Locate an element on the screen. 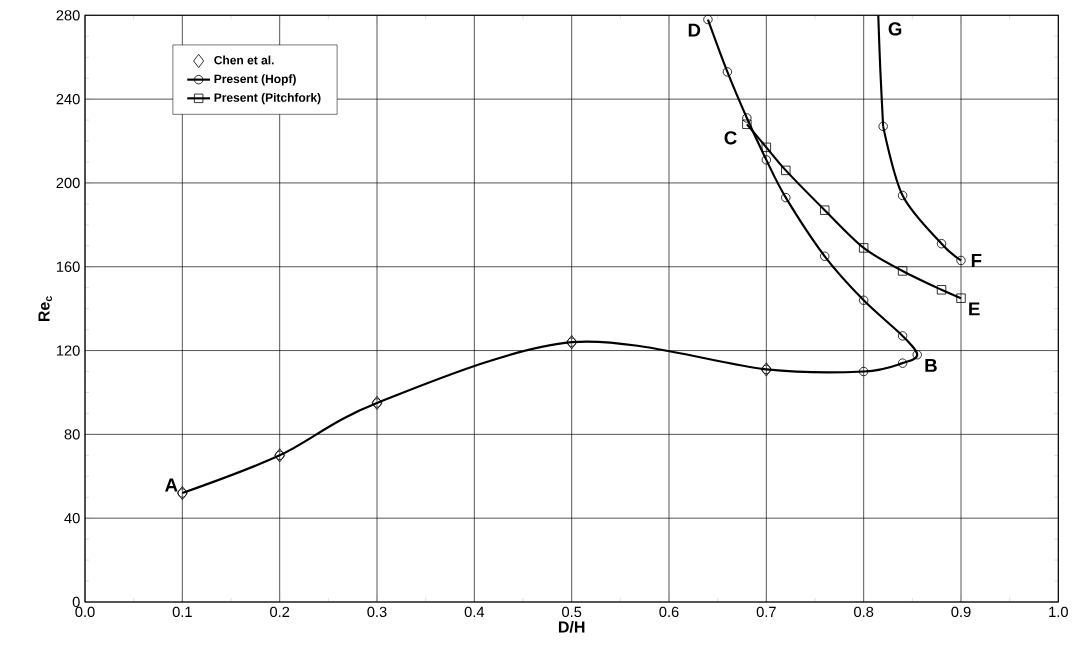 The height and width of the screenshot is (659, 1084). annotation: G is located at coordinates (895, 29).